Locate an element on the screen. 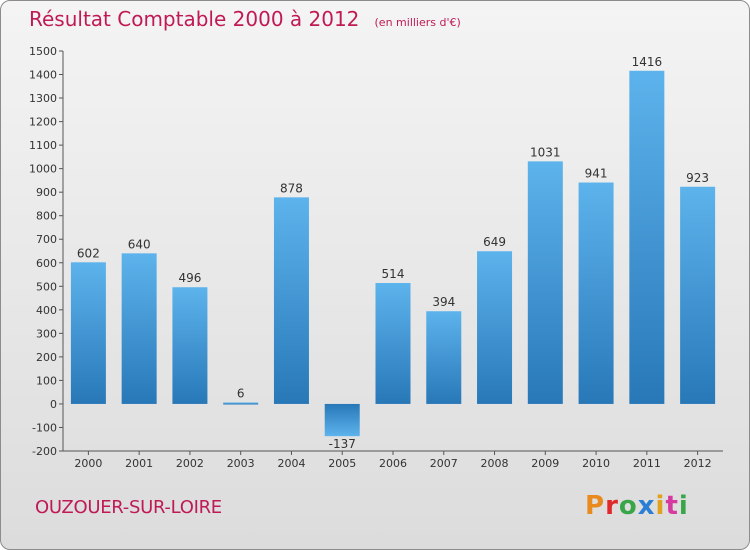 This screenshot has height=550, width=750. bar-2006 is located at coordinates (393, 343).